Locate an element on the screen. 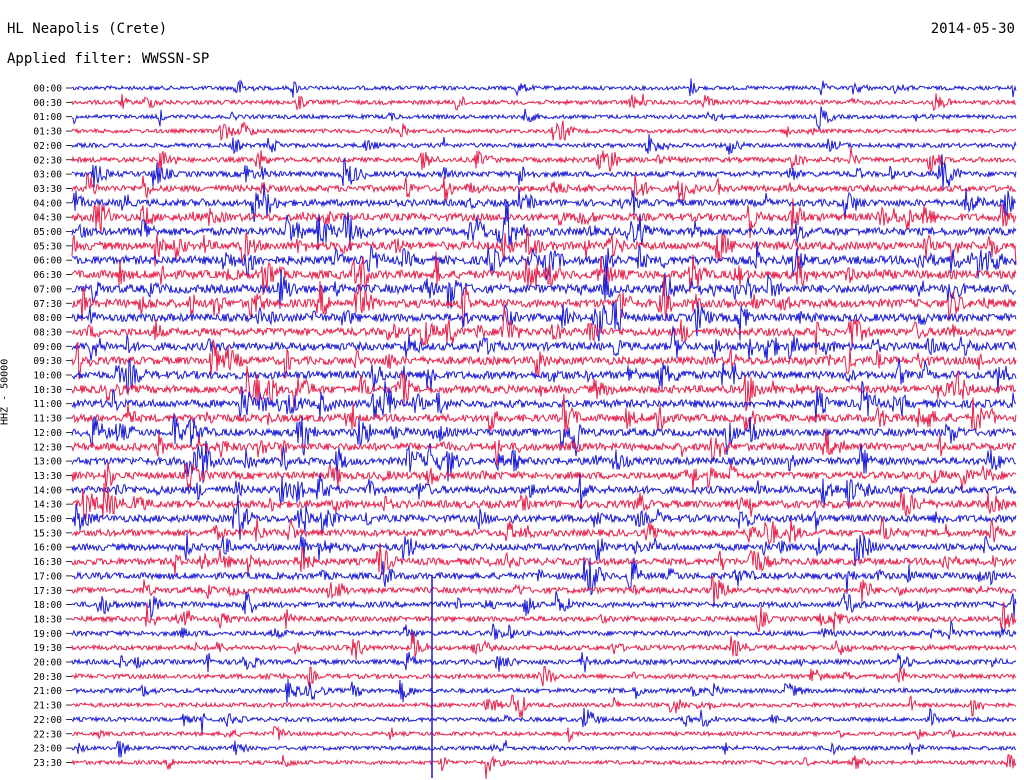 The height and width of the screenshot is (780, 1024). row-time-label: 06:30 is located at coordinates (47, 275).